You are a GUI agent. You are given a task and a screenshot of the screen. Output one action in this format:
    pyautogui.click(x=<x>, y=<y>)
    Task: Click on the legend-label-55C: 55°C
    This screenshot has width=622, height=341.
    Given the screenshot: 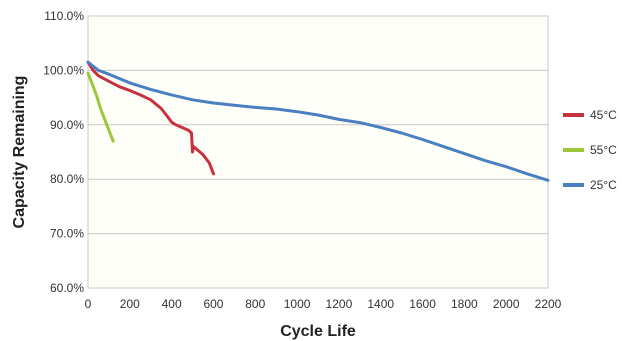 What is the action you would take?
    pyautogui.click(x=603, y=150)
    